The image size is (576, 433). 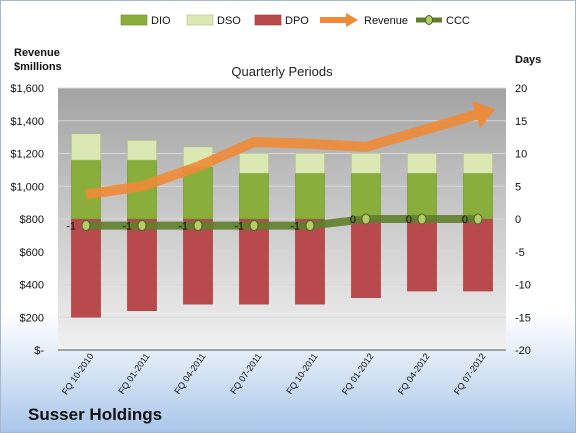 What do you see at coordinates (37, 53) in the screenshot?
I see `left-axis-title-line1: Revenue` at bounding box center [37, 53].